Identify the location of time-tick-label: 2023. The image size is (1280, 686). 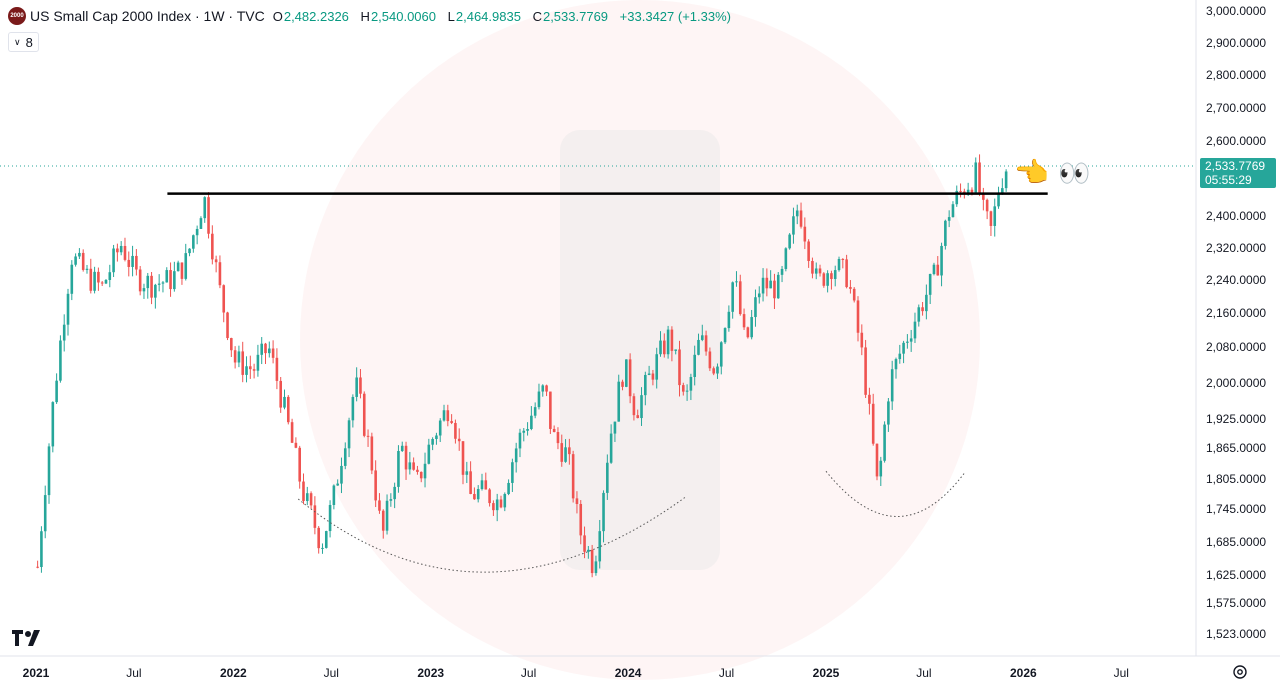
(430, 673).